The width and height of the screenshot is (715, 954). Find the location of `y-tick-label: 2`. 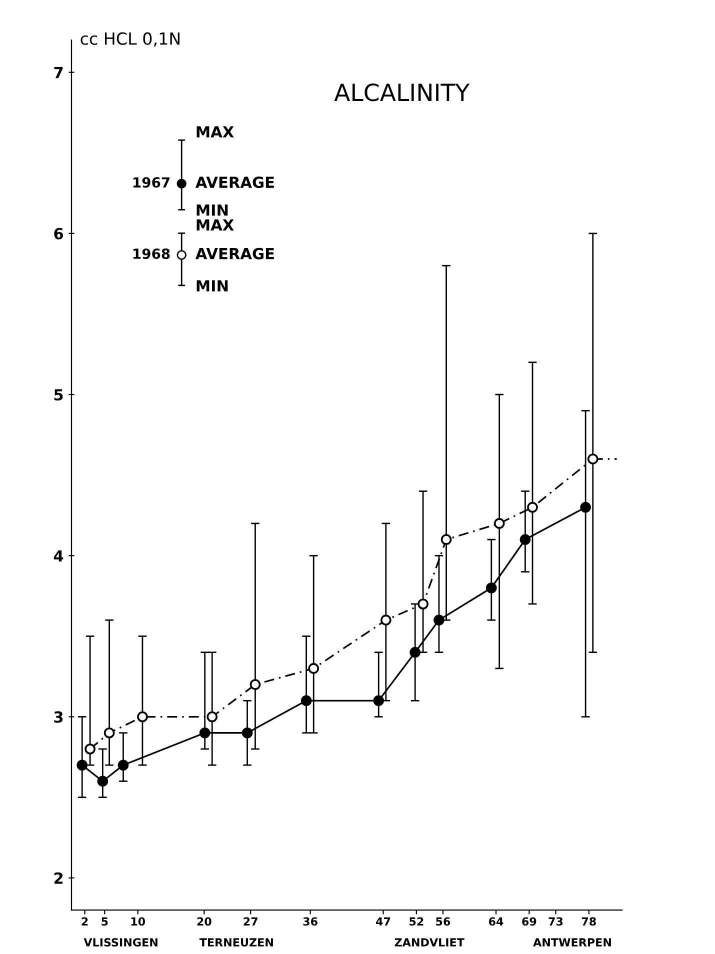

y-tick-label: 2 is located at coordinates (58, 878).